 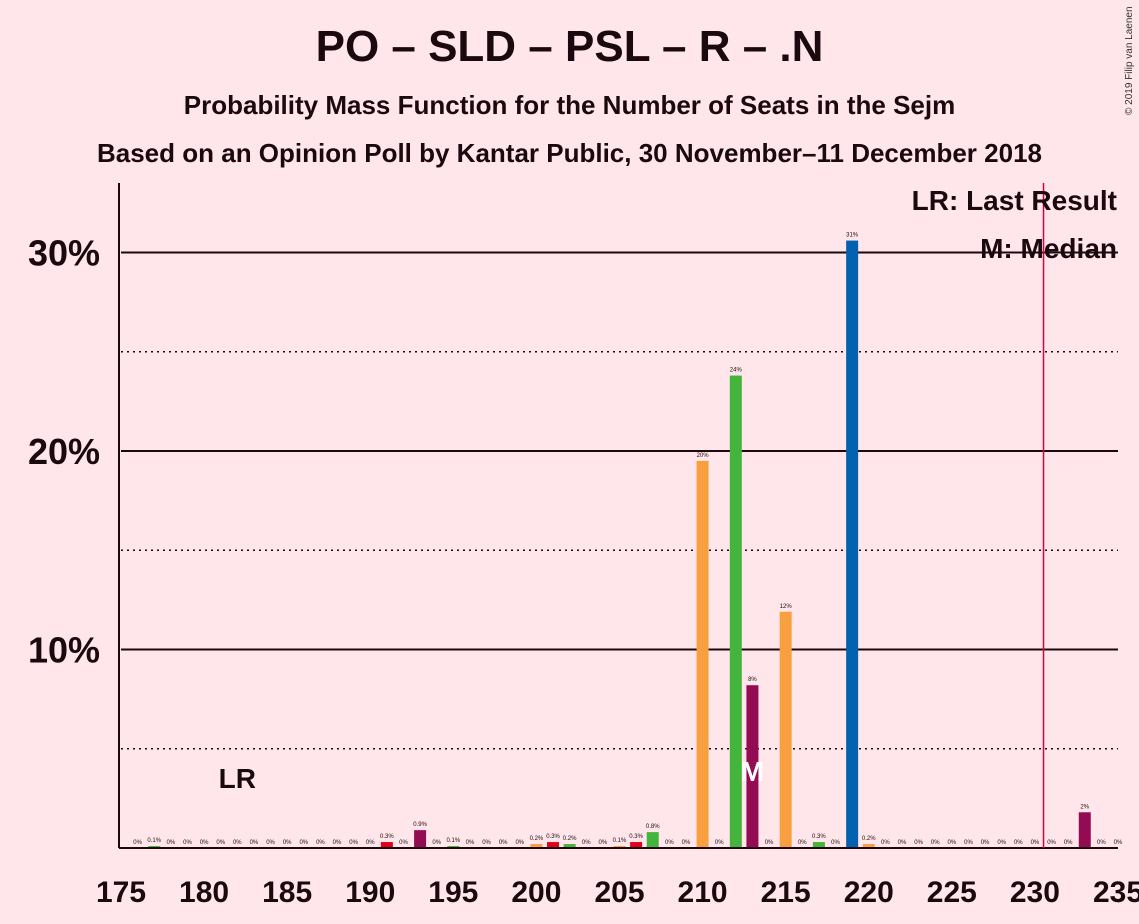 What do you see at coordinates (952, 892) in the screenshot?
I see `x-tick-label: 225` at bounding box center [952, 892].